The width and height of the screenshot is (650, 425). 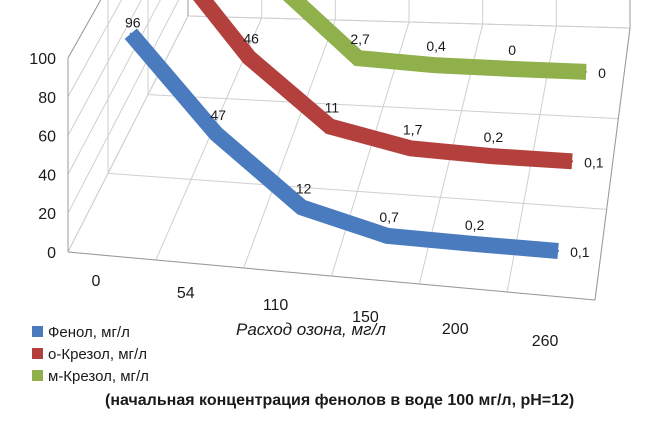 What do you see at coordinates (42, 156) in the screenshot?
I see `y-axis-ticks: 0 20 40 60 80 100` at bounding box center [42, 156].